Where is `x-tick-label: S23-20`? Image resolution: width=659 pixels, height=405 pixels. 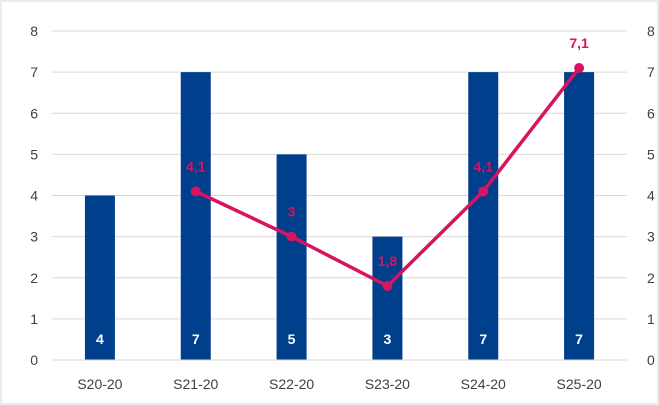
x-tick-label: S23-20 is located at coordinates (387, 384).